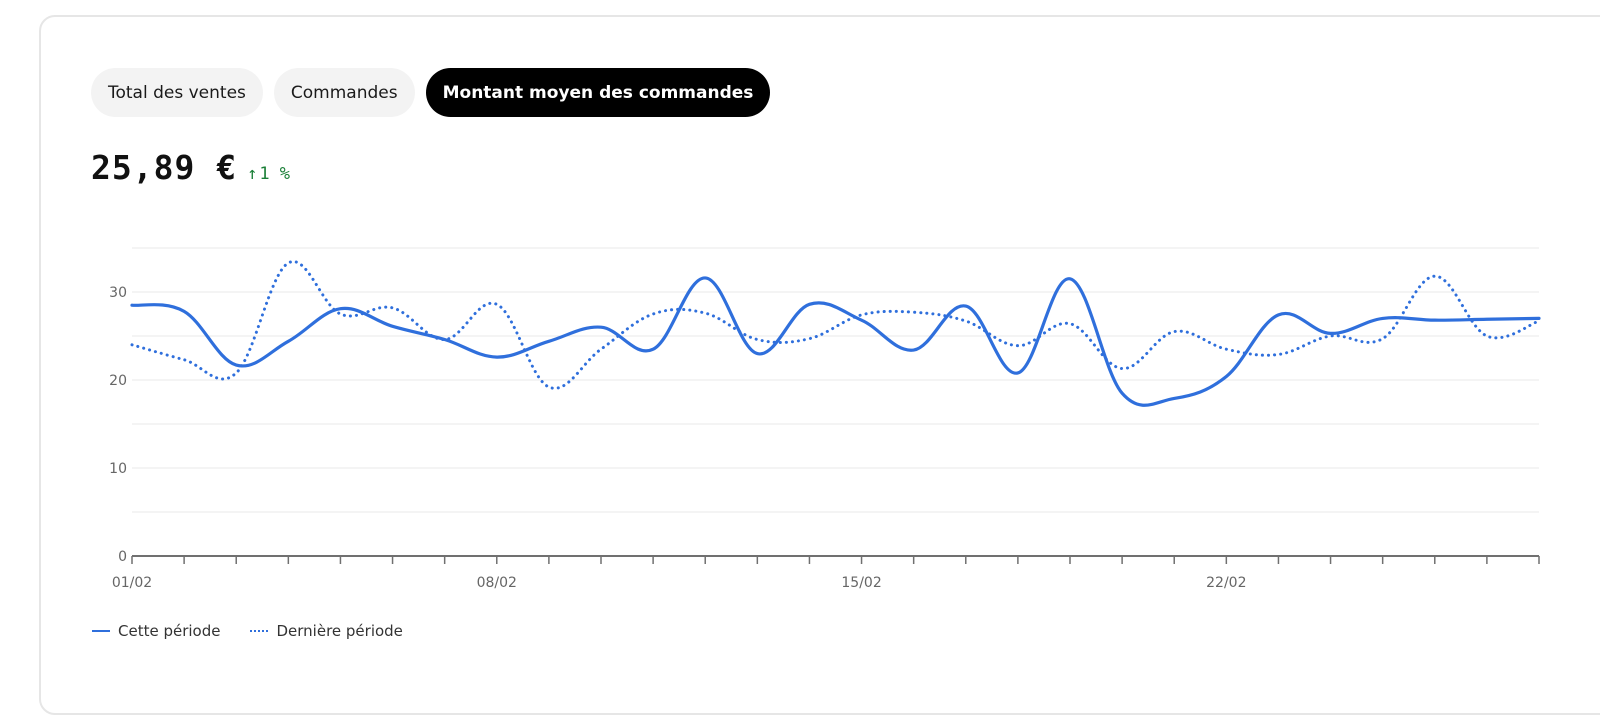 The image size is (1600, 715). I want to click on metric-change: ↑ 1 %, so click(268, 174).